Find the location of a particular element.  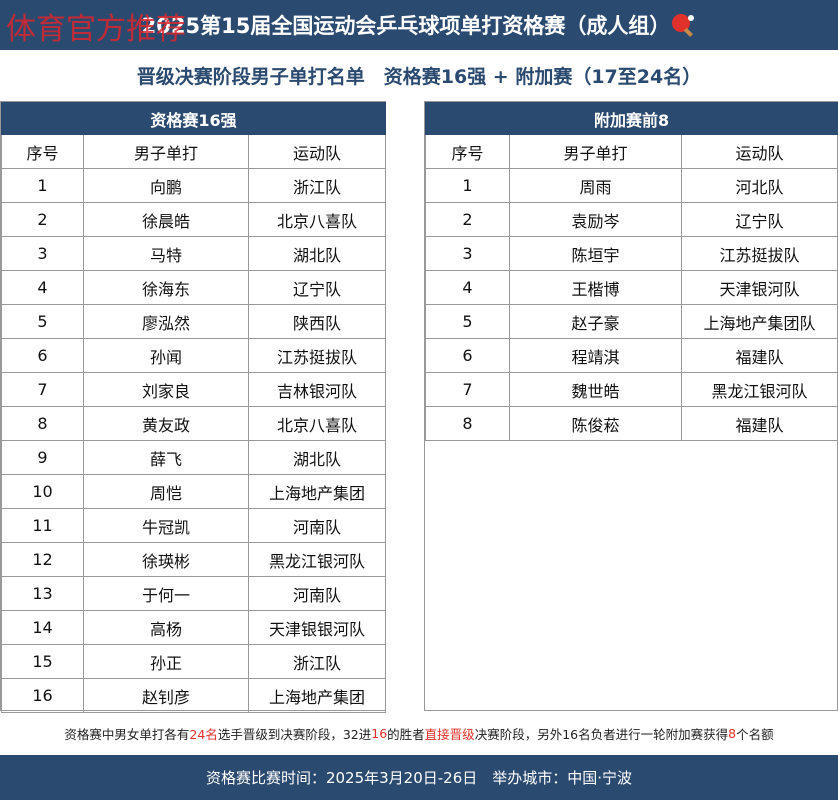

table-row: 13 于何一 河南队 is located at coordinates (193, 593).